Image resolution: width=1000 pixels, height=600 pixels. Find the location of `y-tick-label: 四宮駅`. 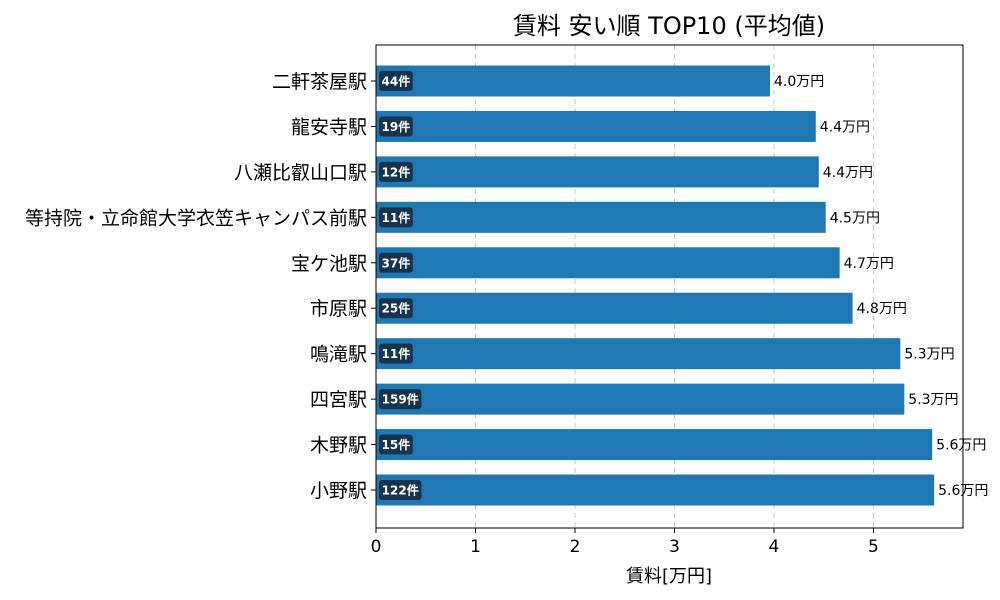

y-tick-label: 四宮駅 is located at coordinates (338, 400).